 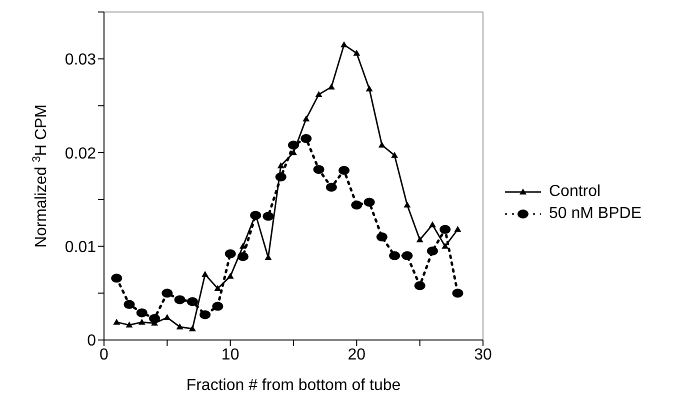 I want to click on x-tick-label: 0, so click(x=104, y=355).